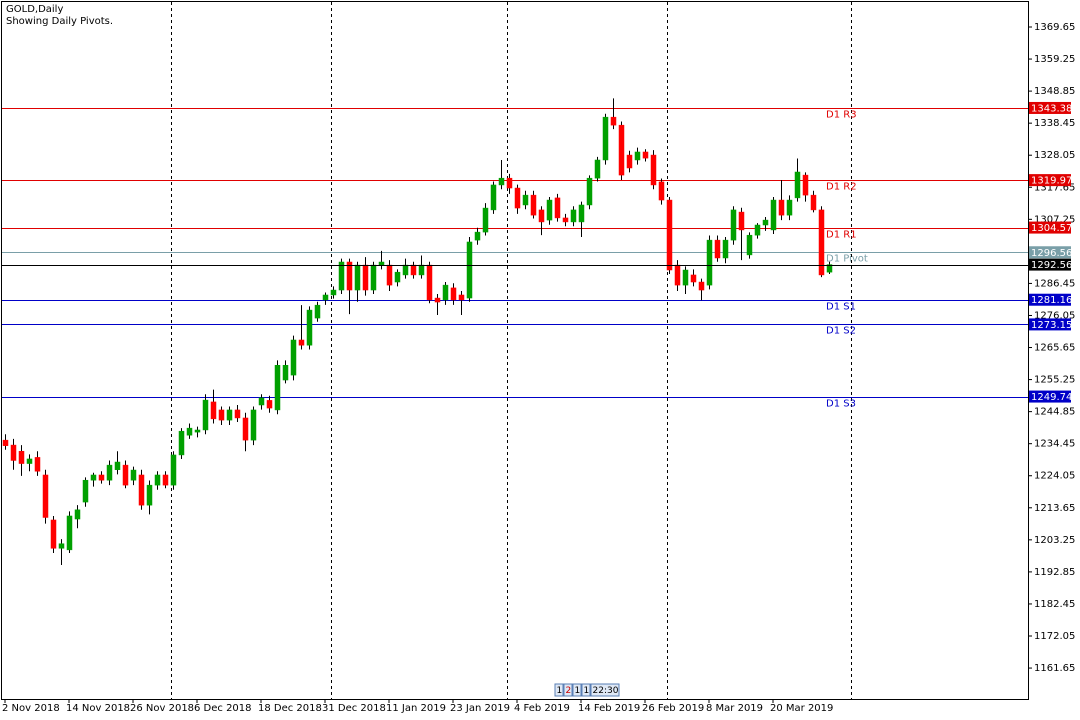 The width and height of the screenshot is (1080, 720). I want to click on x-tick-label: 14 Nov 2018, so click(98, 708).